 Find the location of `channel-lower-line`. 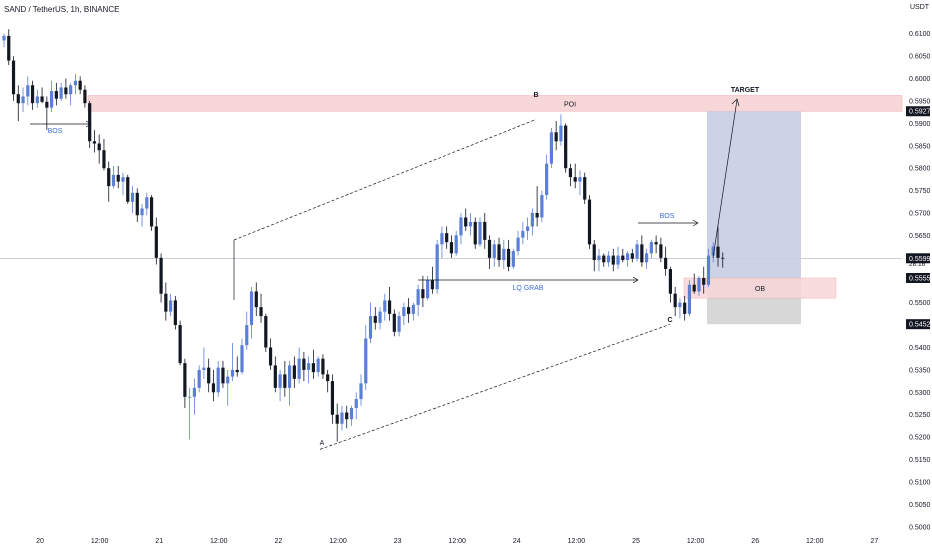

channel-lower-line is located at coordinates (495, 387).